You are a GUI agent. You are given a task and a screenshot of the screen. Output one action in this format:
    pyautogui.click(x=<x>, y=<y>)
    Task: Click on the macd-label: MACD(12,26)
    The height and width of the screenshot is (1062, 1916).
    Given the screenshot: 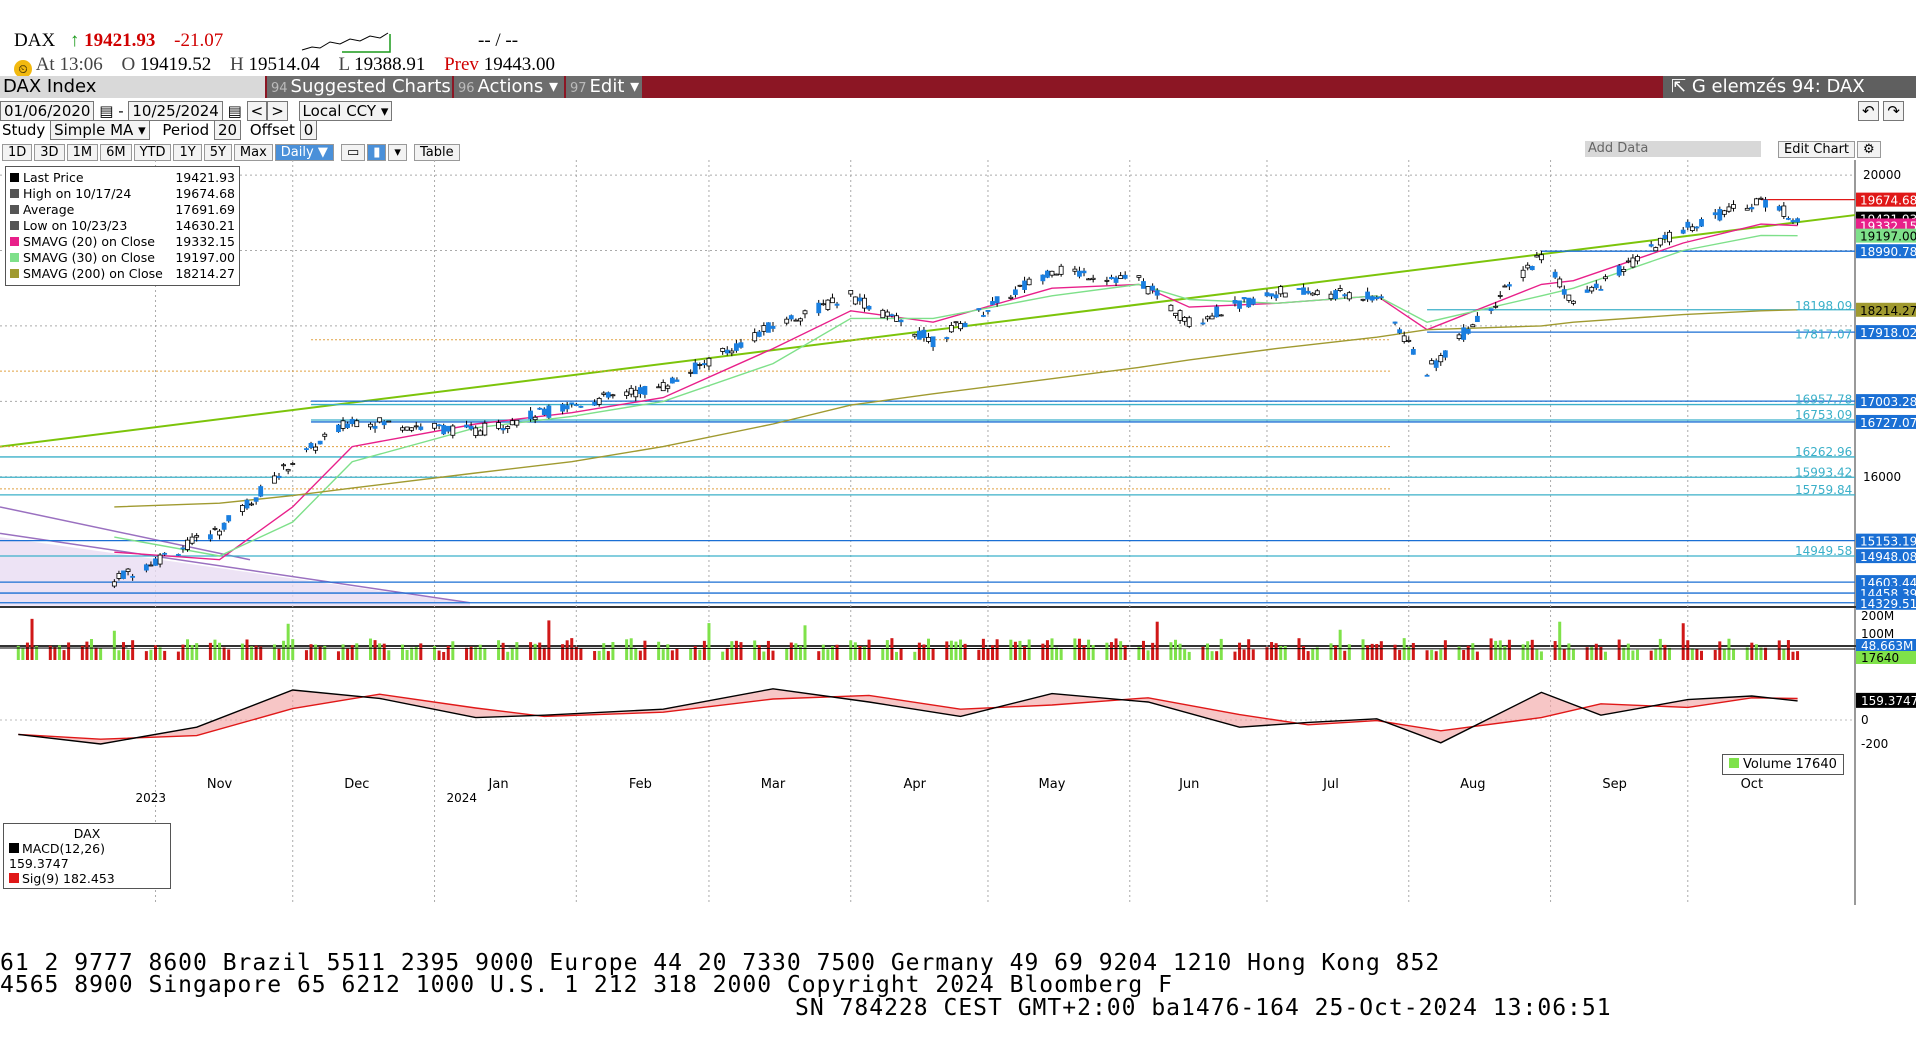 What is the action you would take?
    pyautogui.click(x=64, y=848)
    